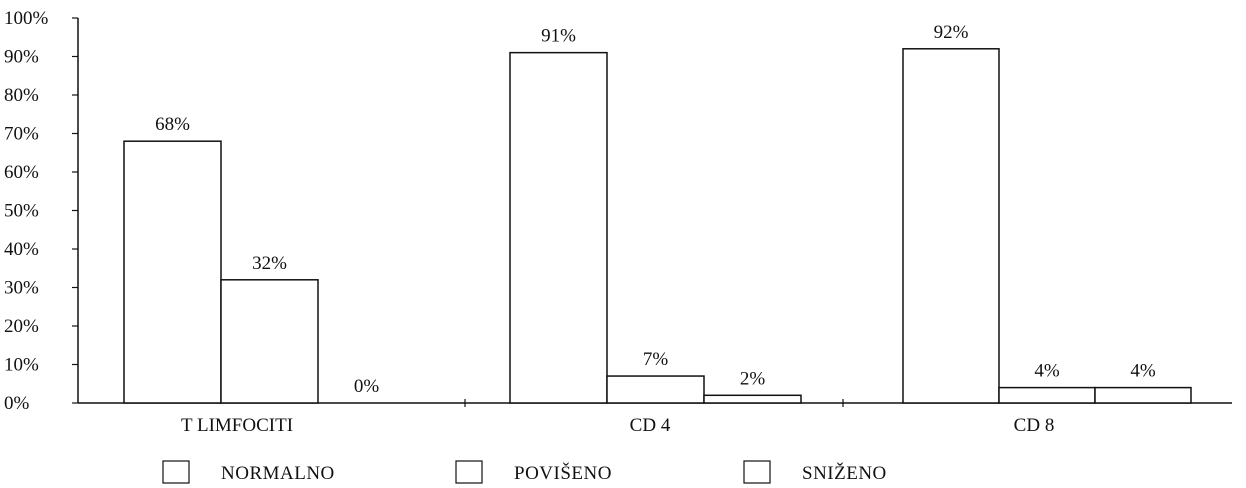 The image size is (1246, 488). What do you see at coordinates (269, 341) in the screenshot?
I see `bar-povišeno-1` at bounding box center [269, 341].